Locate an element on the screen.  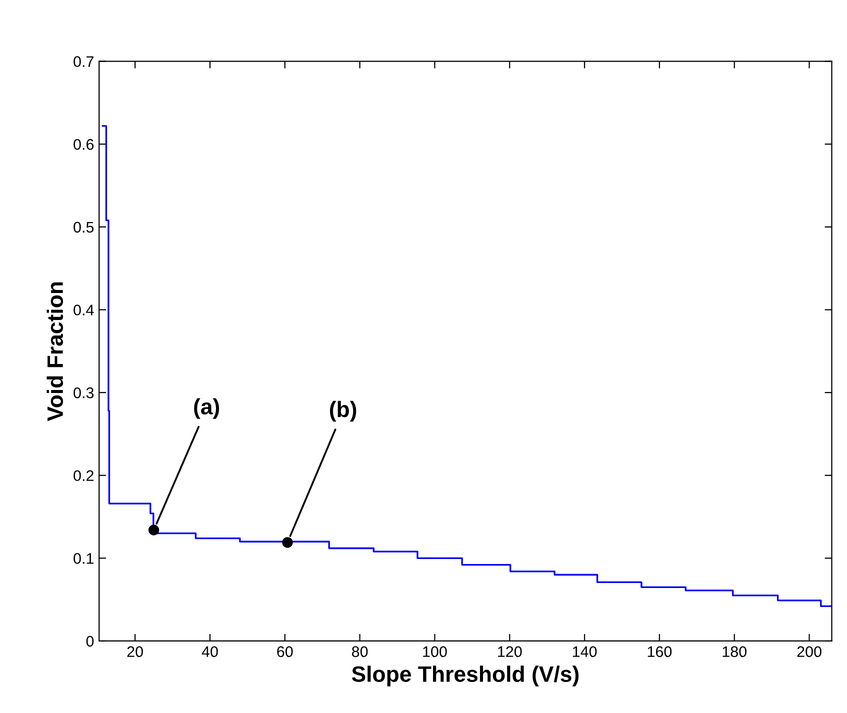
x-tick-label: 160 is located at coordinates (660, 652).